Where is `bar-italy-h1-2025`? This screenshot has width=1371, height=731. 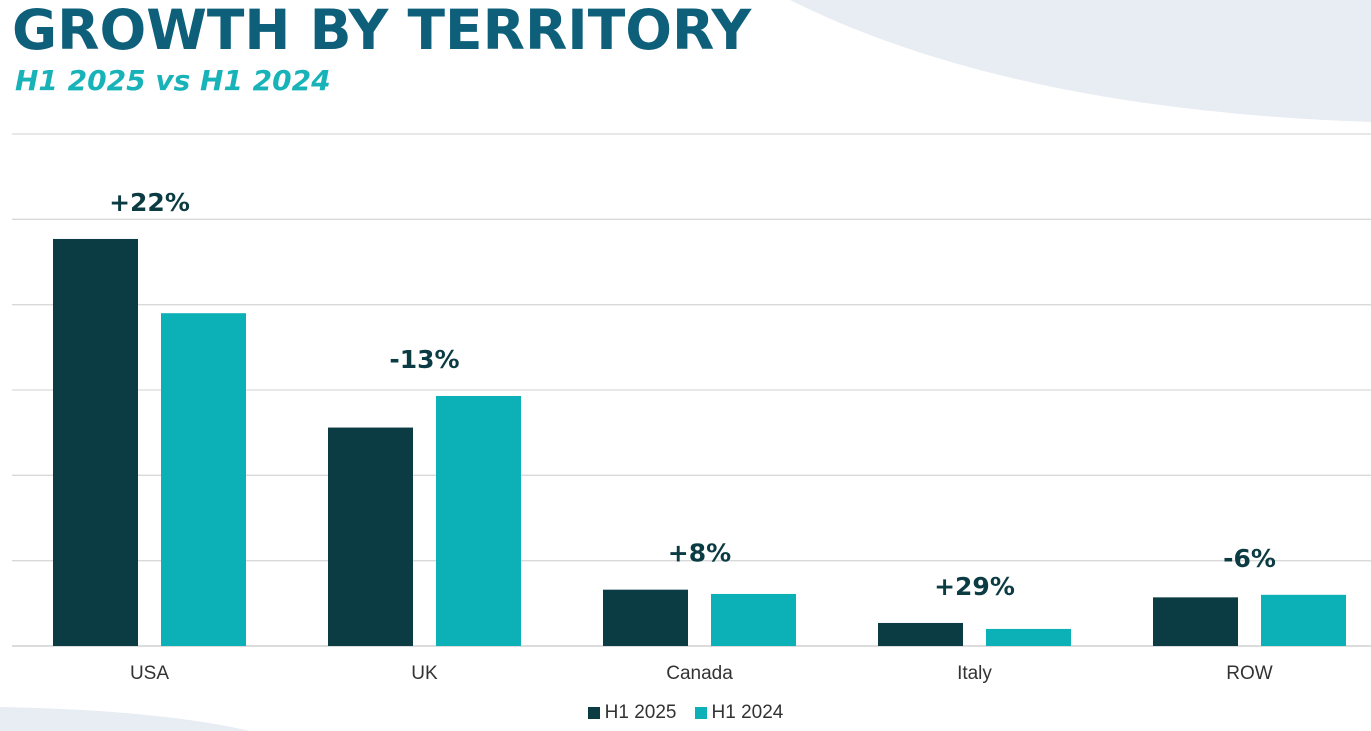
bar-italy-h1-2025 is located at coordinates (920, 634).